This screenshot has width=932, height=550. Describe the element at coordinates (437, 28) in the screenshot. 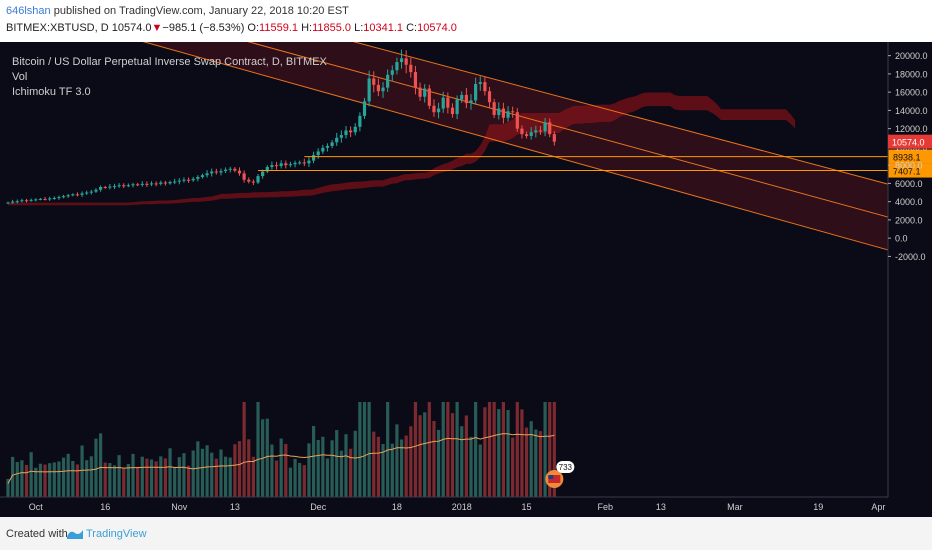

I see `close-value: 10574.0` at that location.